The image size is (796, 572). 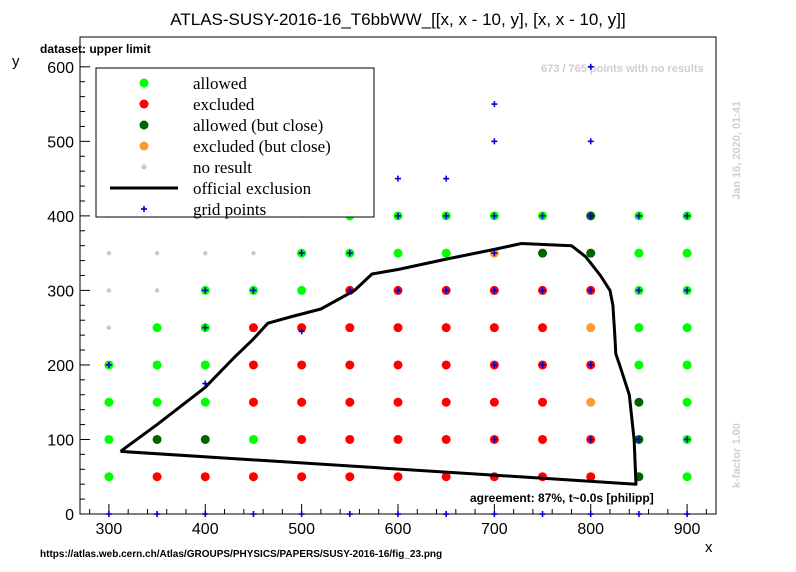 I want to click on legend-entry-allowed-close: allowed (but close), so click(x=231, y=125).